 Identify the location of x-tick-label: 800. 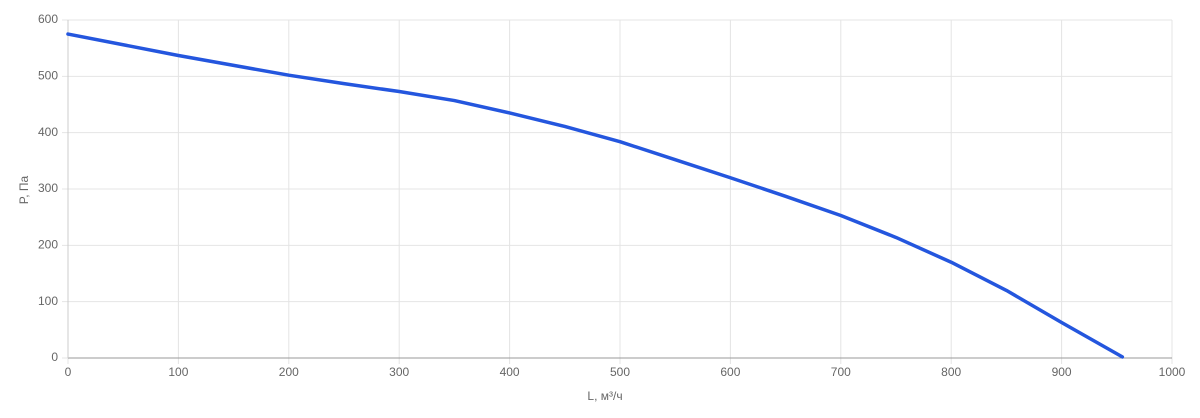
(951, 372).